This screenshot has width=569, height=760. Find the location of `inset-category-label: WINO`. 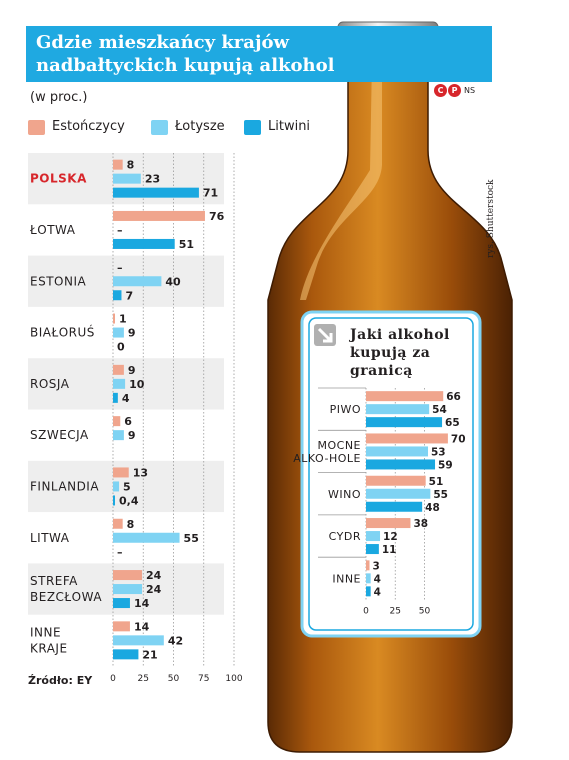

inset-category-label: WINO is located at coordinates (344, 494).